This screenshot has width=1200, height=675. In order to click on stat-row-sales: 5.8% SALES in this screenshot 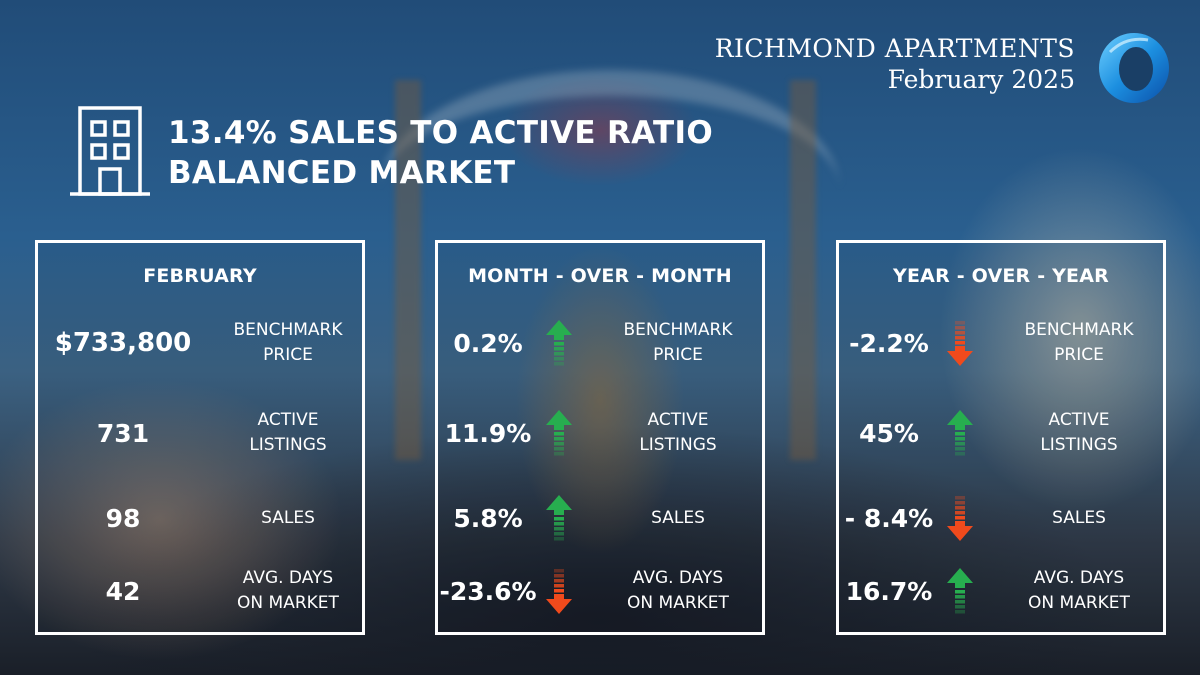, I will do `click(600, 518)`.